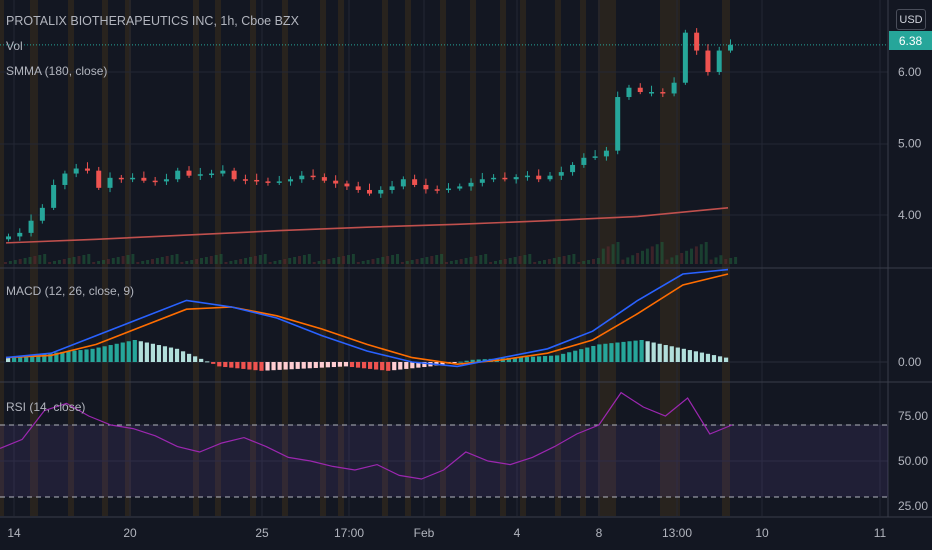 The height and width of the screenshot is (550, 932). I want to click on macd-line, so click(367, 318).